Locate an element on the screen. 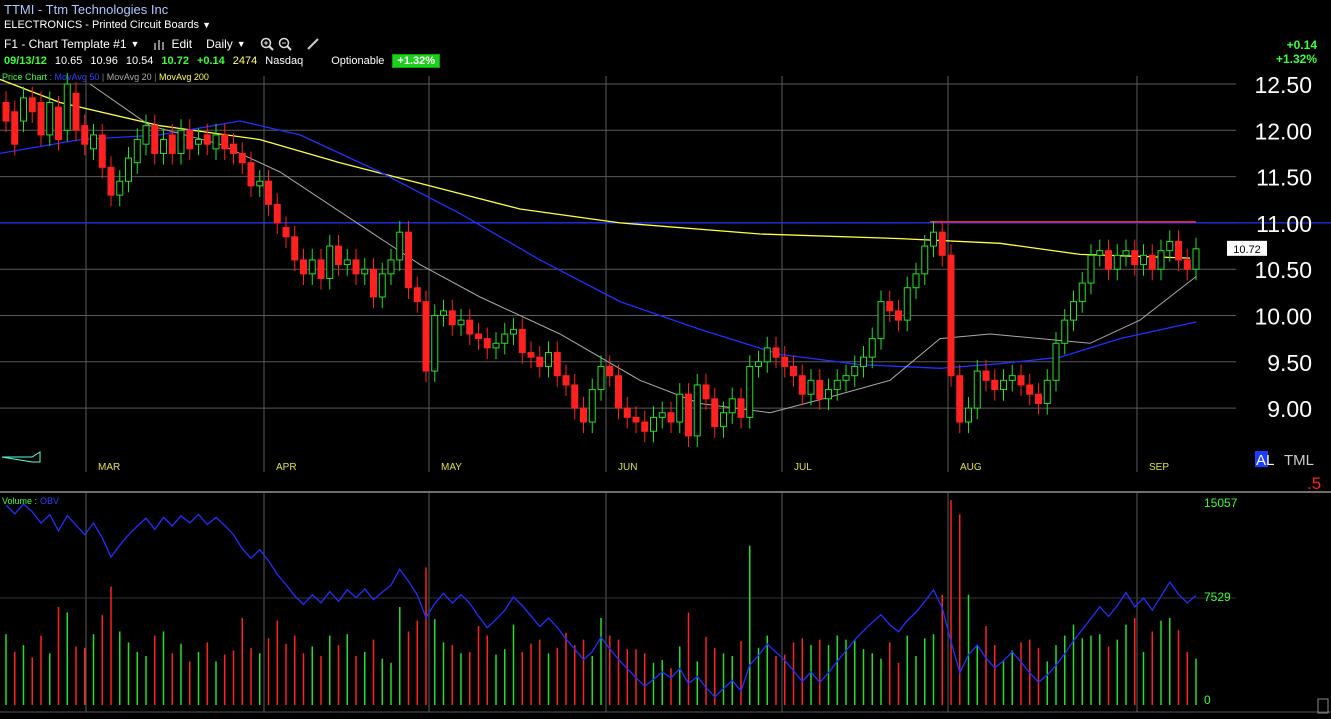 This screenshot has width=1331, height=719. legend-ma50: MovAvg 50 is located at coordinates (77, 77).